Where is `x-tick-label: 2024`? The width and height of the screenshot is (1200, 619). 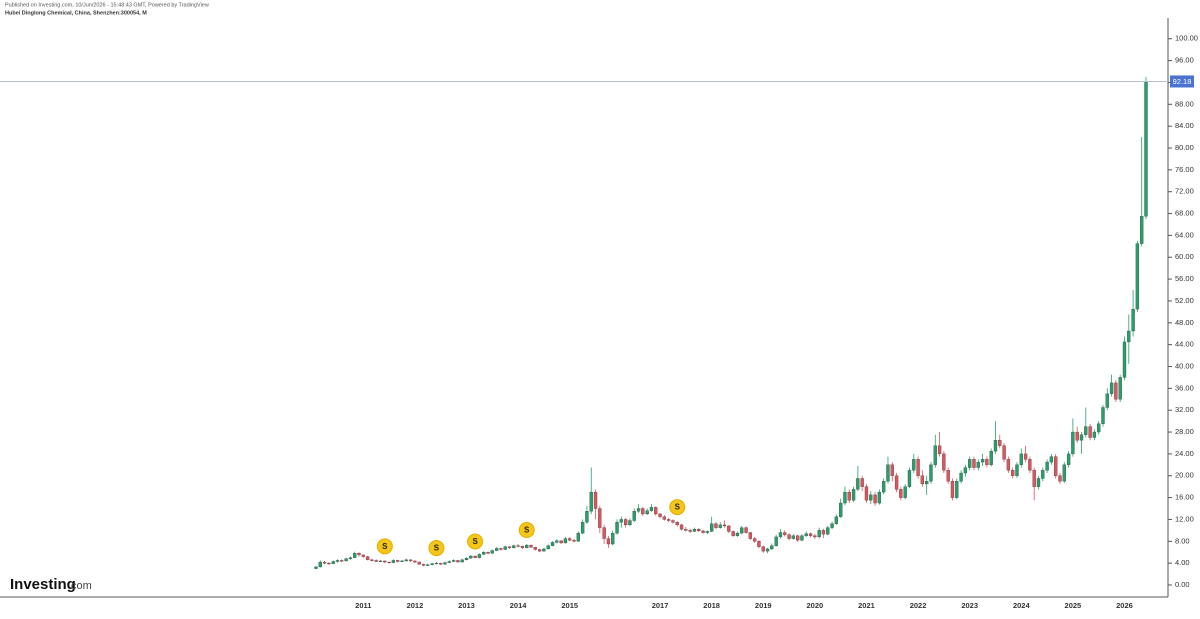 x-tick-label: 2024 is located at coordinates (1022, 605).